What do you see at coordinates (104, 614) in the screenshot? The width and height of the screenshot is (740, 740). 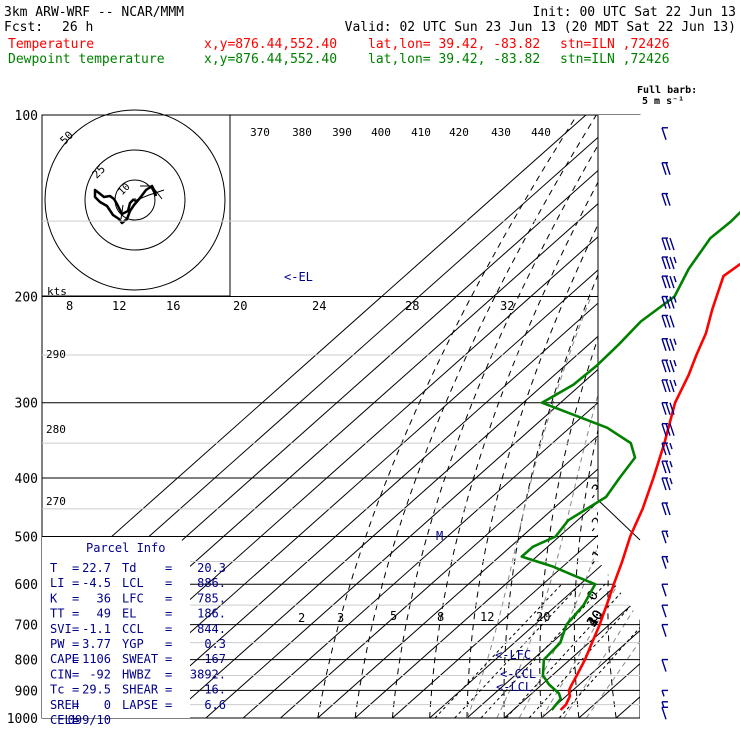 I see `parcel-value: 49` at bounding box center [104, 614].